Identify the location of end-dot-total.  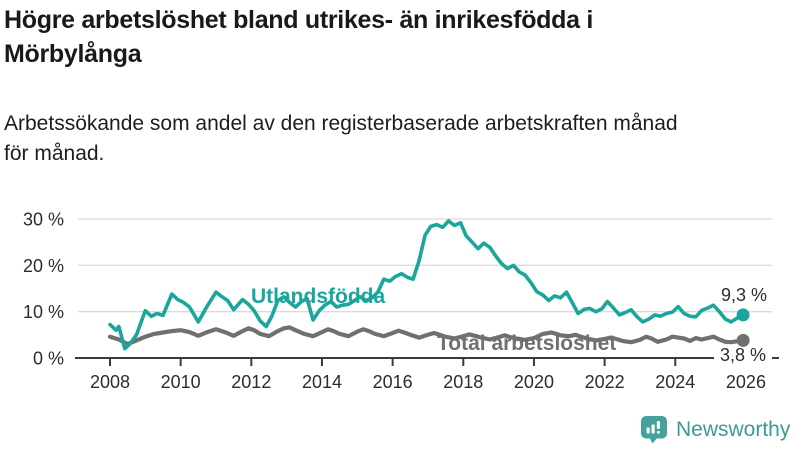
(743, 340).